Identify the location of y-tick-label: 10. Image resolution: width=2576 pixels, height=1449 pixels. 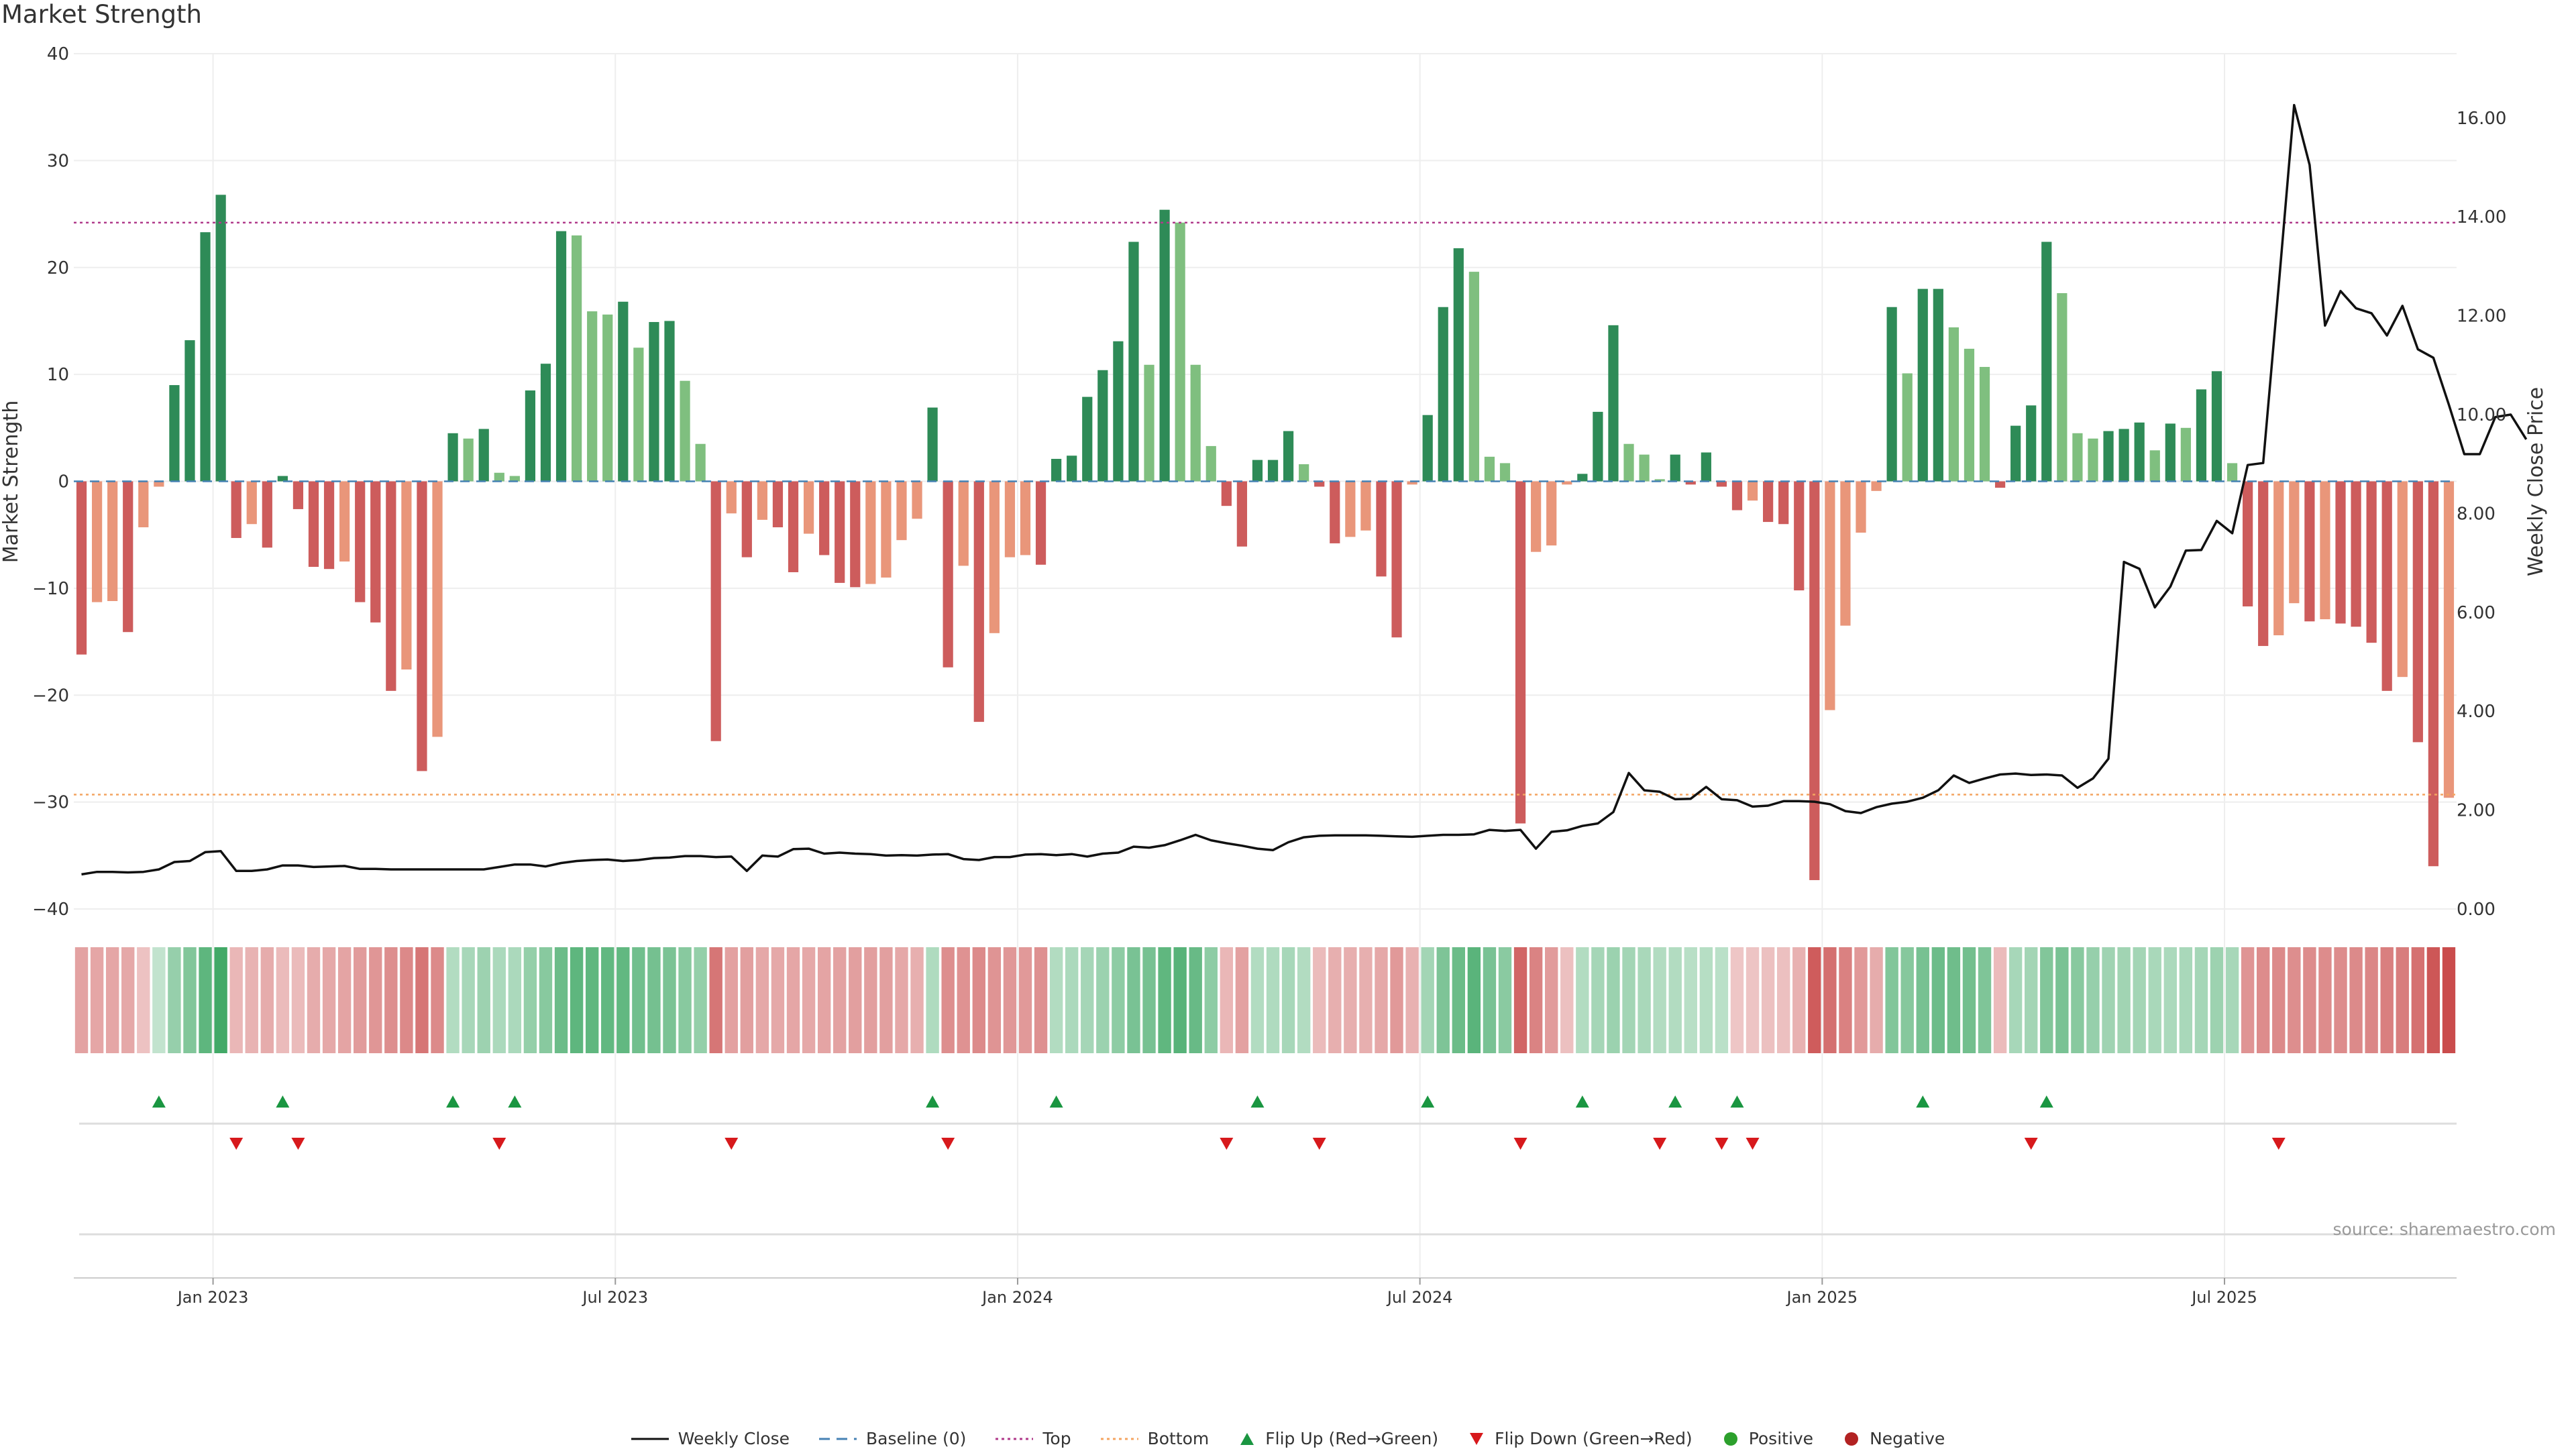
(58, 375).